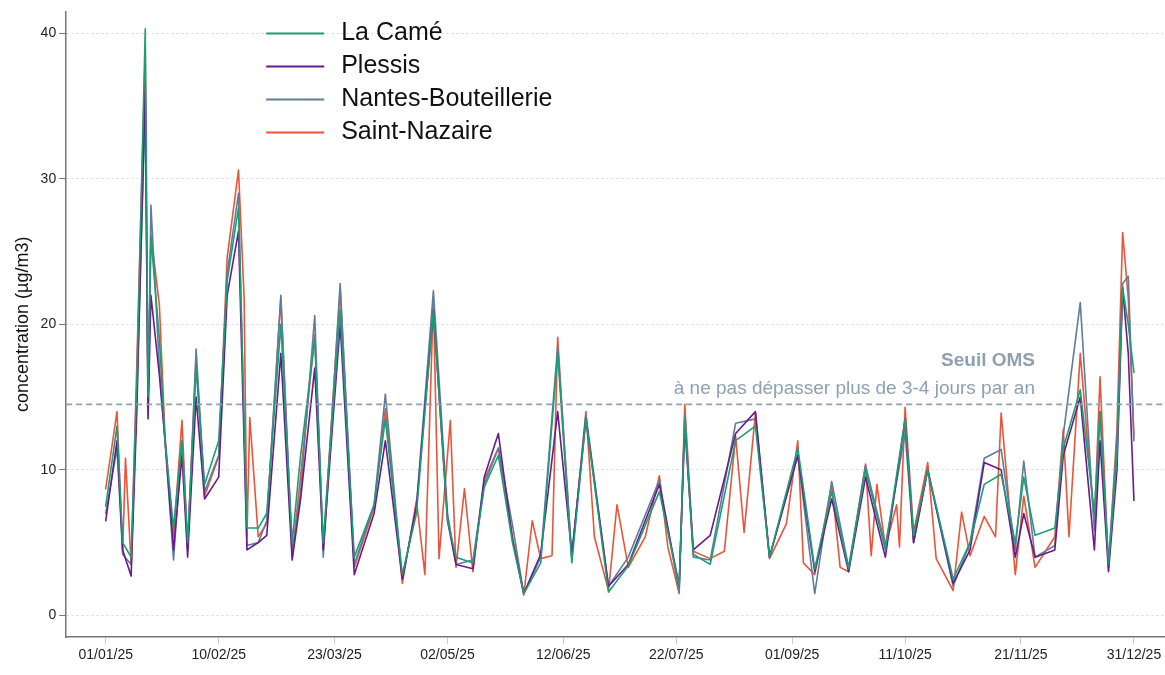 Image resolution: width=1165 pixels, height=675 pixels. I want to click on legend-label: Nantes-Bouteillerie, so click(447, 97).